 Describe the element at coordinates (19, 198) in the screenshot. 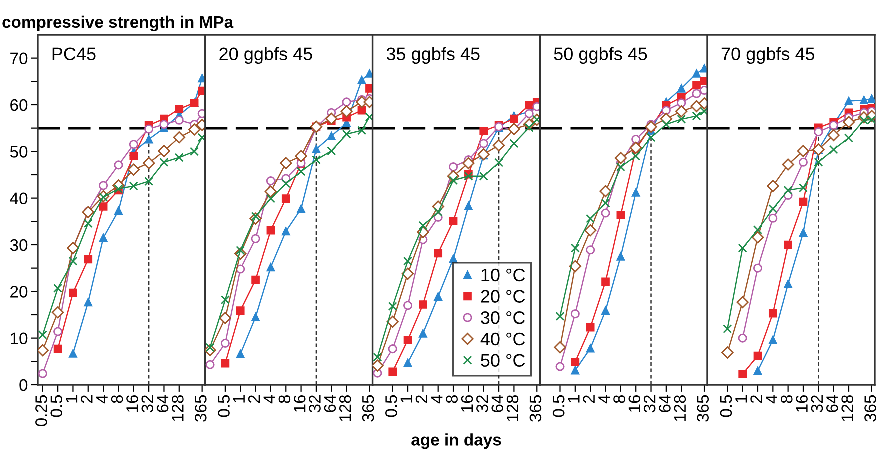

I see `y-tick-label: 40` at that location.